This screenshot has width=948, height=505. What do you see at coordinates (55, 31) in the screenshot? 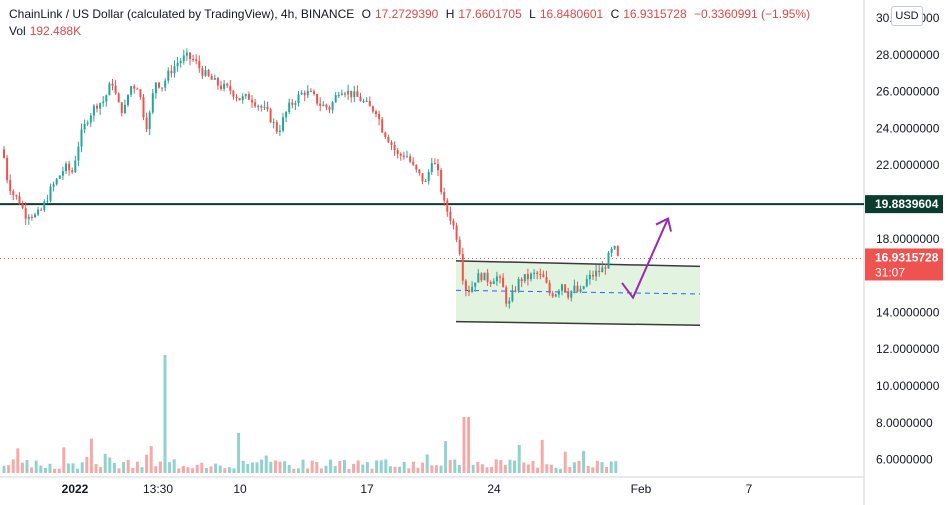
I see `volume-value: 192.488K` at bounding box center [55, 31].